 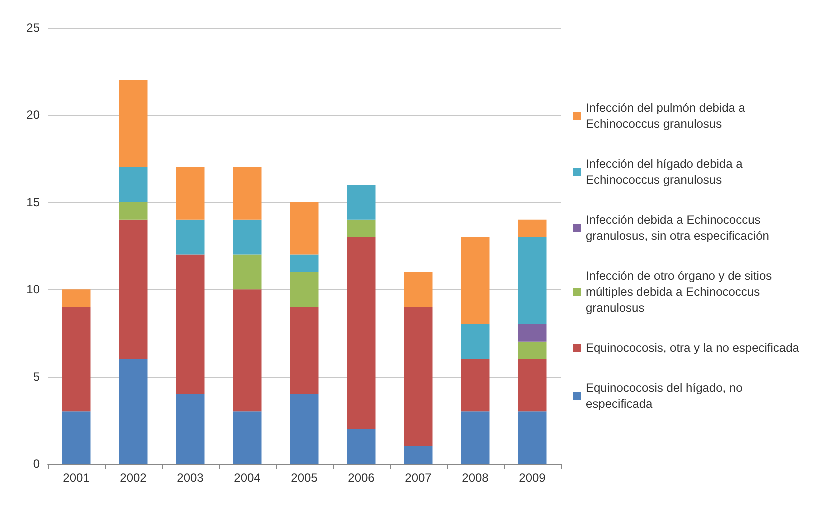 What do you see at coordinates (304, 478) in the screenshot?
I see `x-tick-label: 2005` at bounding box center [304, 478].